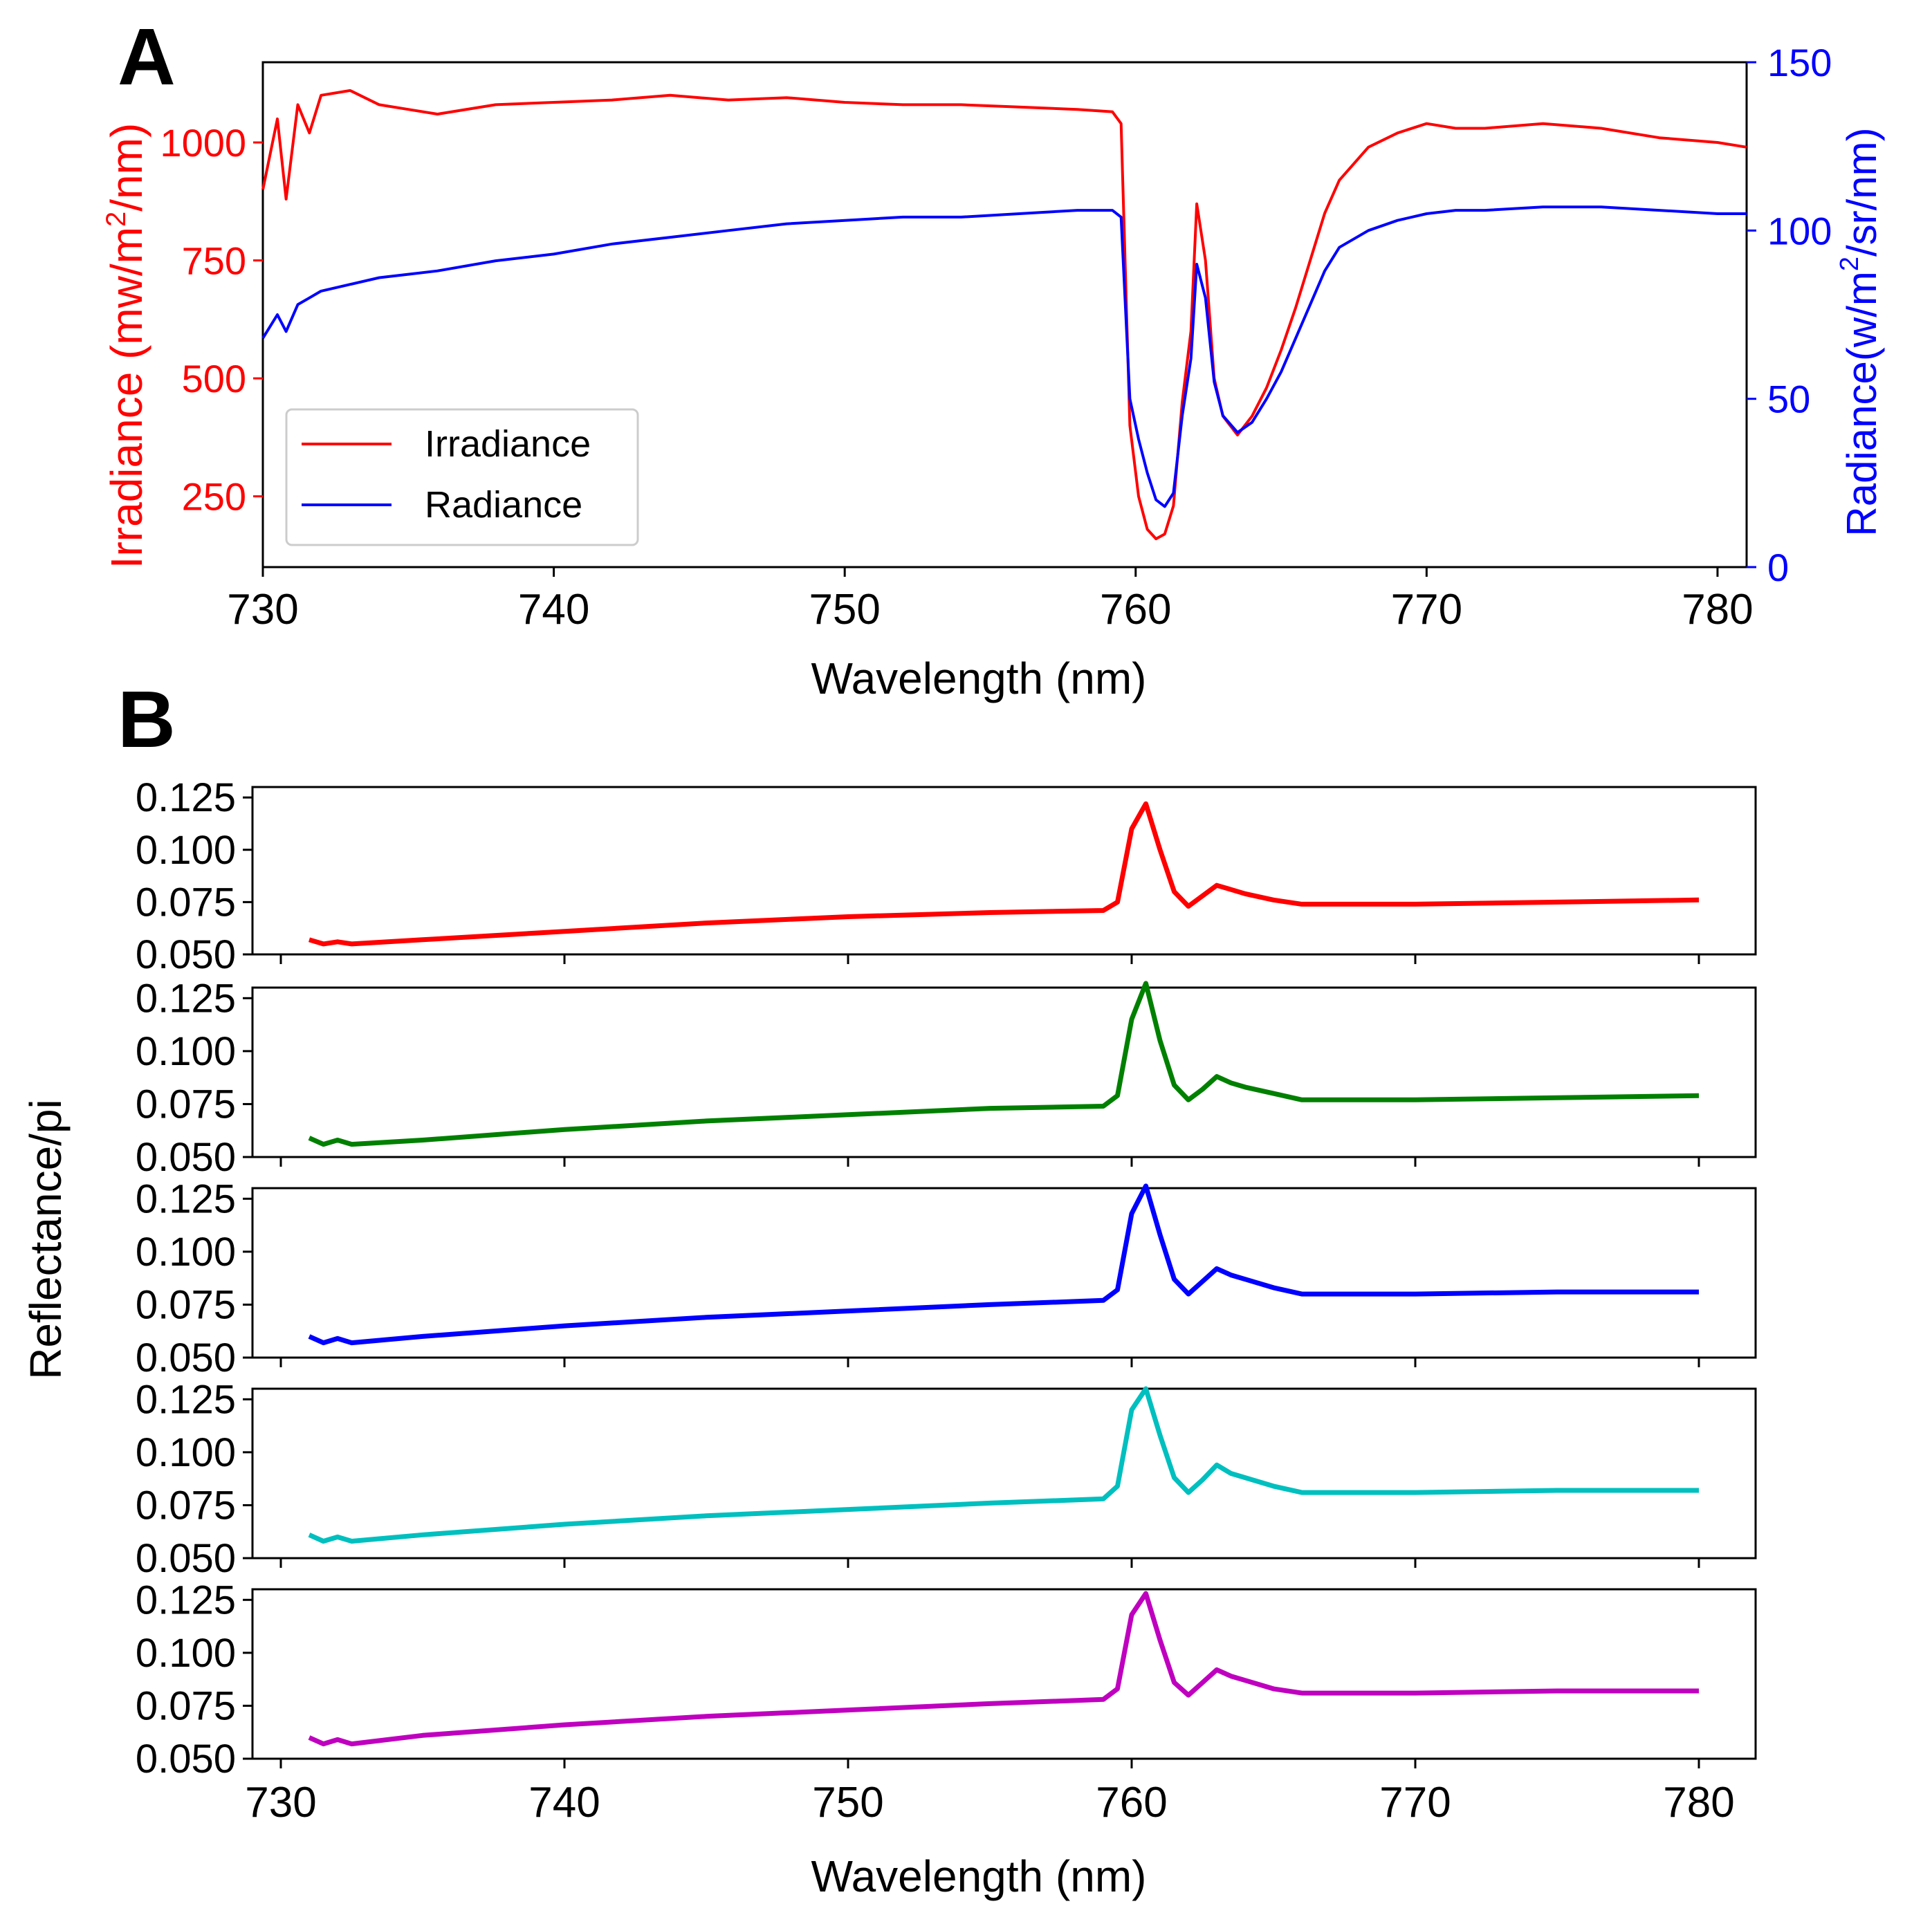 Image resolution: width=1932 pixels, height=1924 pixels. Describe the element at coordinates (462, 477) in the screenshot. I see `panel-a-legend: Irradiance Radiance` at that location.